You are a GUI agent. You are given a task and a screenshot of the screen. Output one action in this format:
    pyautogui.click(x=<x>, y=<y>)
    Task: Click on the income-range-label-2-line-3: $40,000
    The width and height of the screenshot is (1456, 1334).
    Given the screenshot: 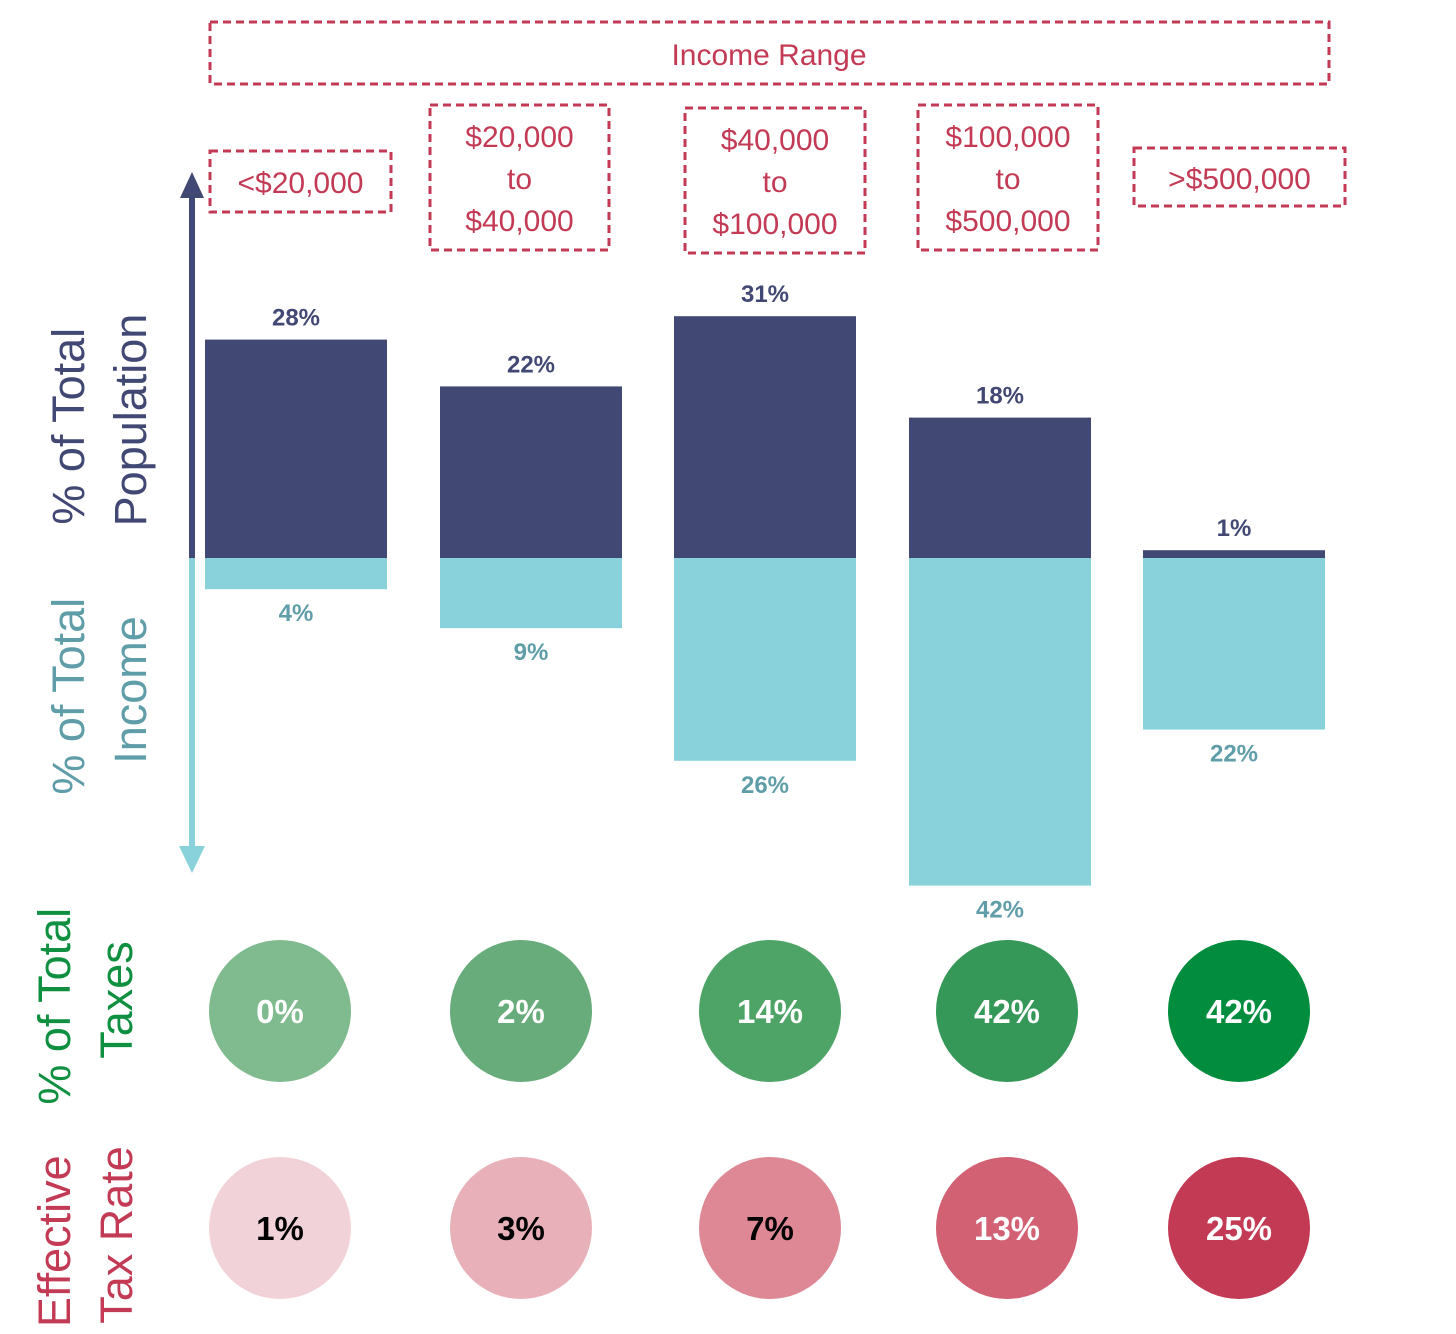 What is the action you would take?
    pyautogui.click(x=519, y=221)
    